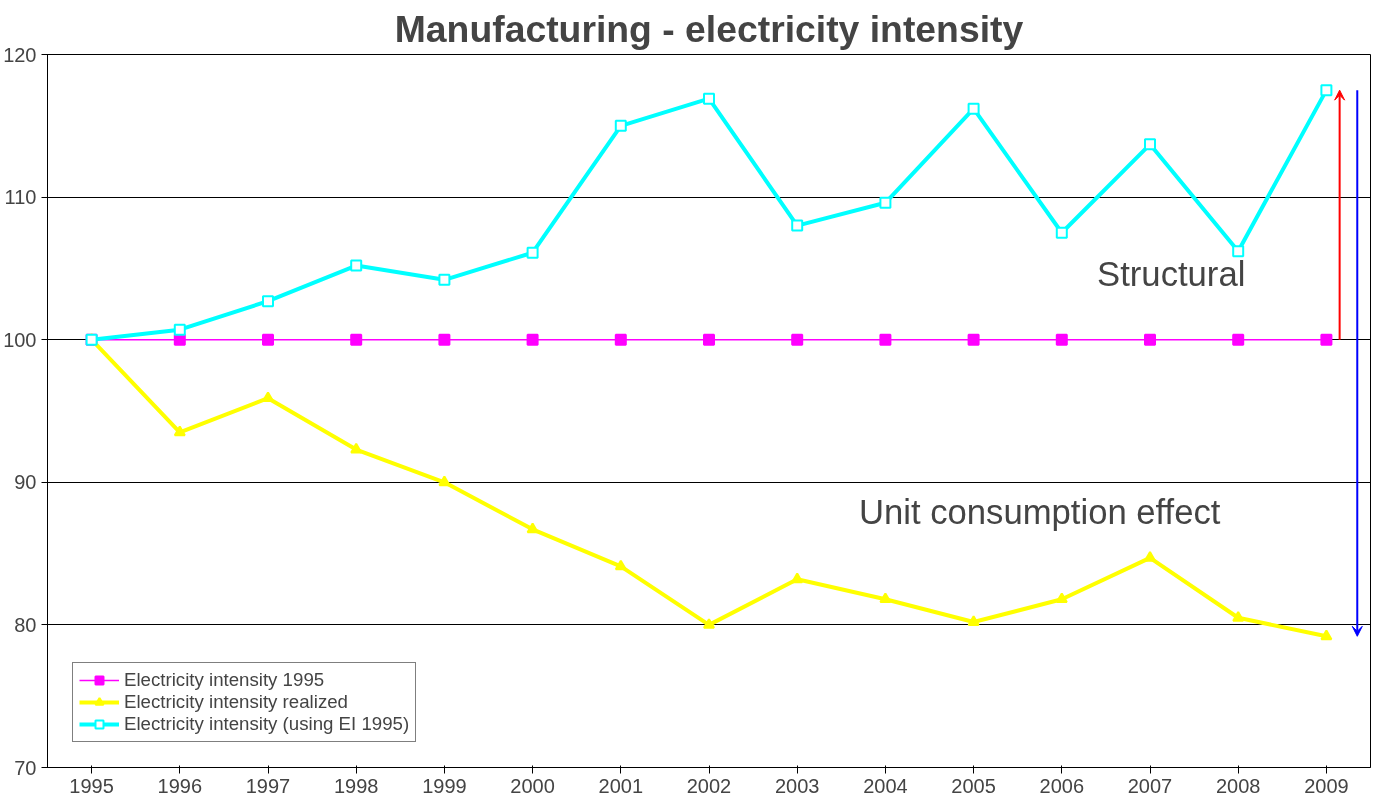  What do you see at coordinates (25, 624) in the screenshot?
I see `y-tick-label: 80` at bounding box center [25, 624].